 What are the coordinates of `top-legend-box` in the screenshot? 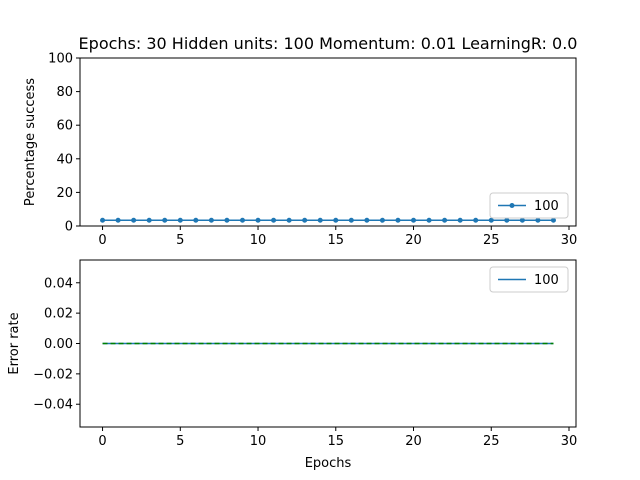 It's located at (529, 205).